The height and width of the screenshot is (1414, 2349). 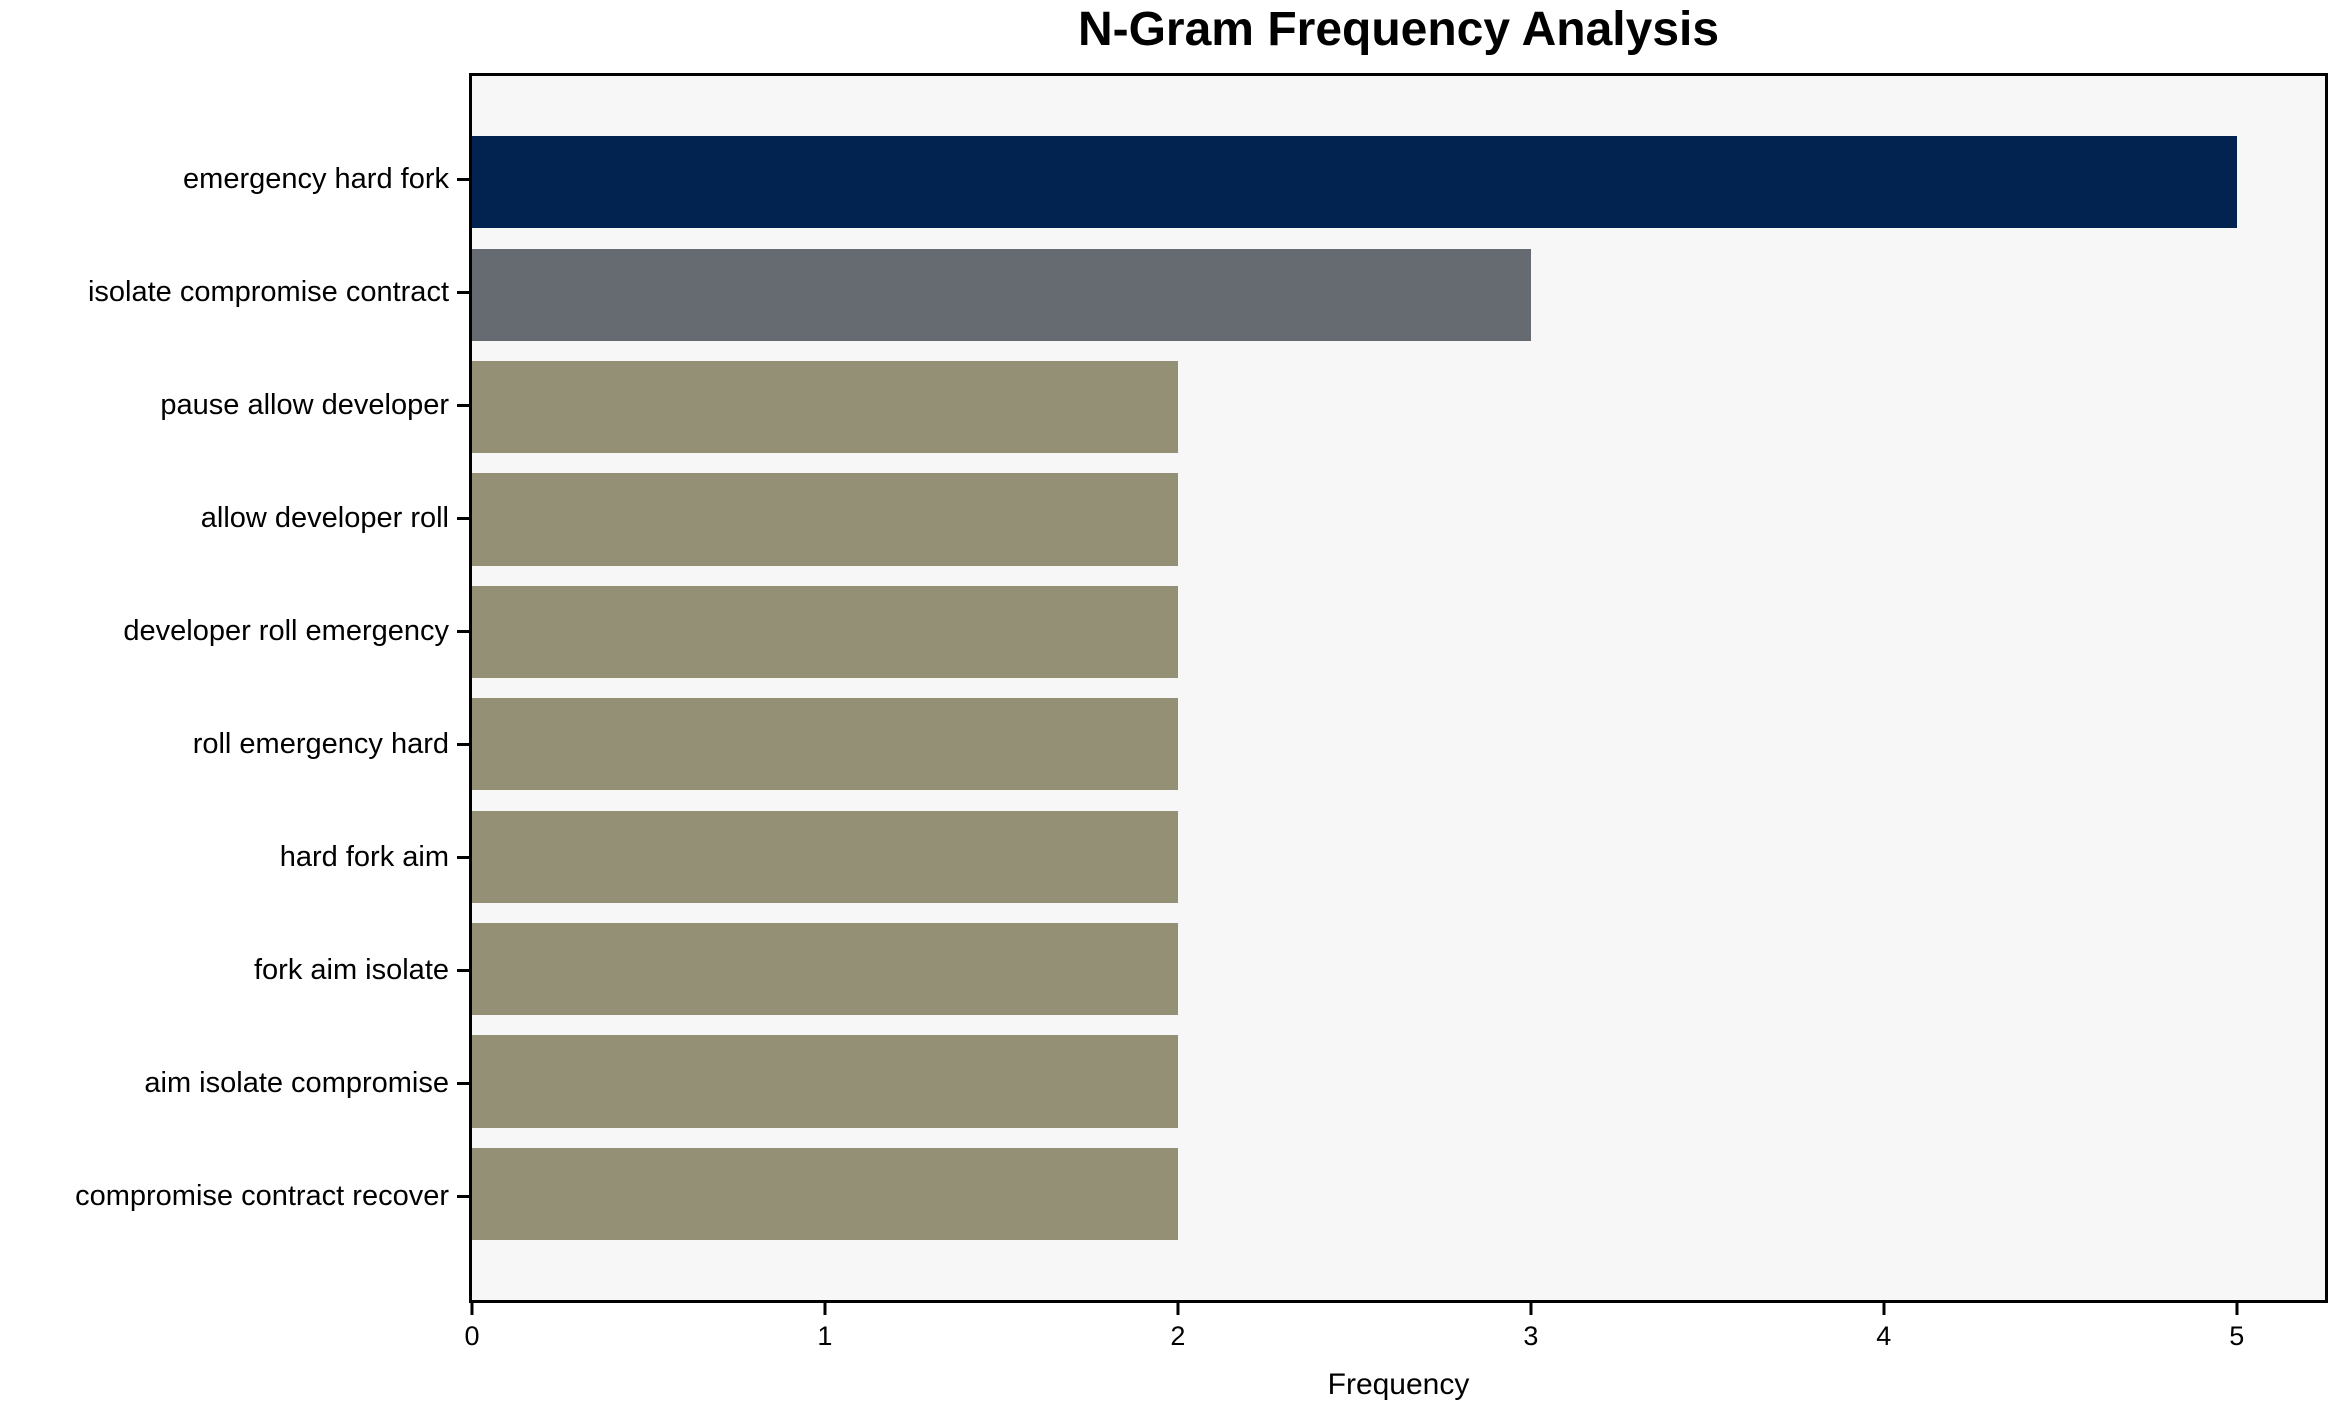 I want to click on x-axis-label: Frequency, so click(x=1398, y=1384).